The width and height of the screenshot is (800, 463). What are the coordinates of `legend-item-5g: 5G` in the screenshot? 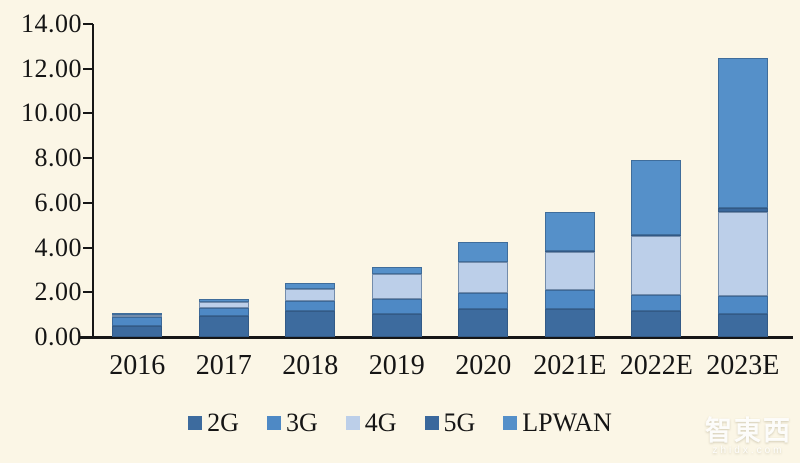 It's located at (450, 423).